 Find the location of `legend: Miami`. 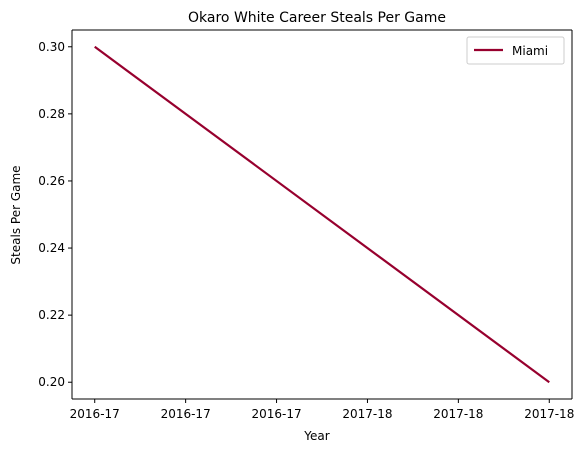

legend: Miami is located at coordinates (515, 50).